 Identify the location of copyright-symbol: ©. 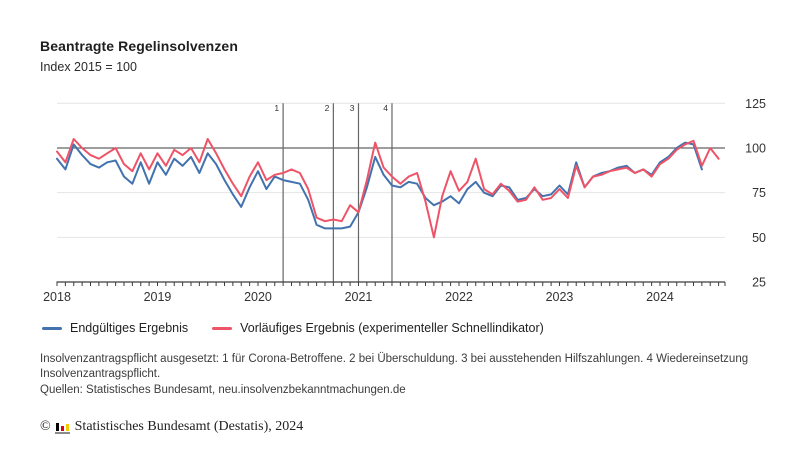
(45, 426).